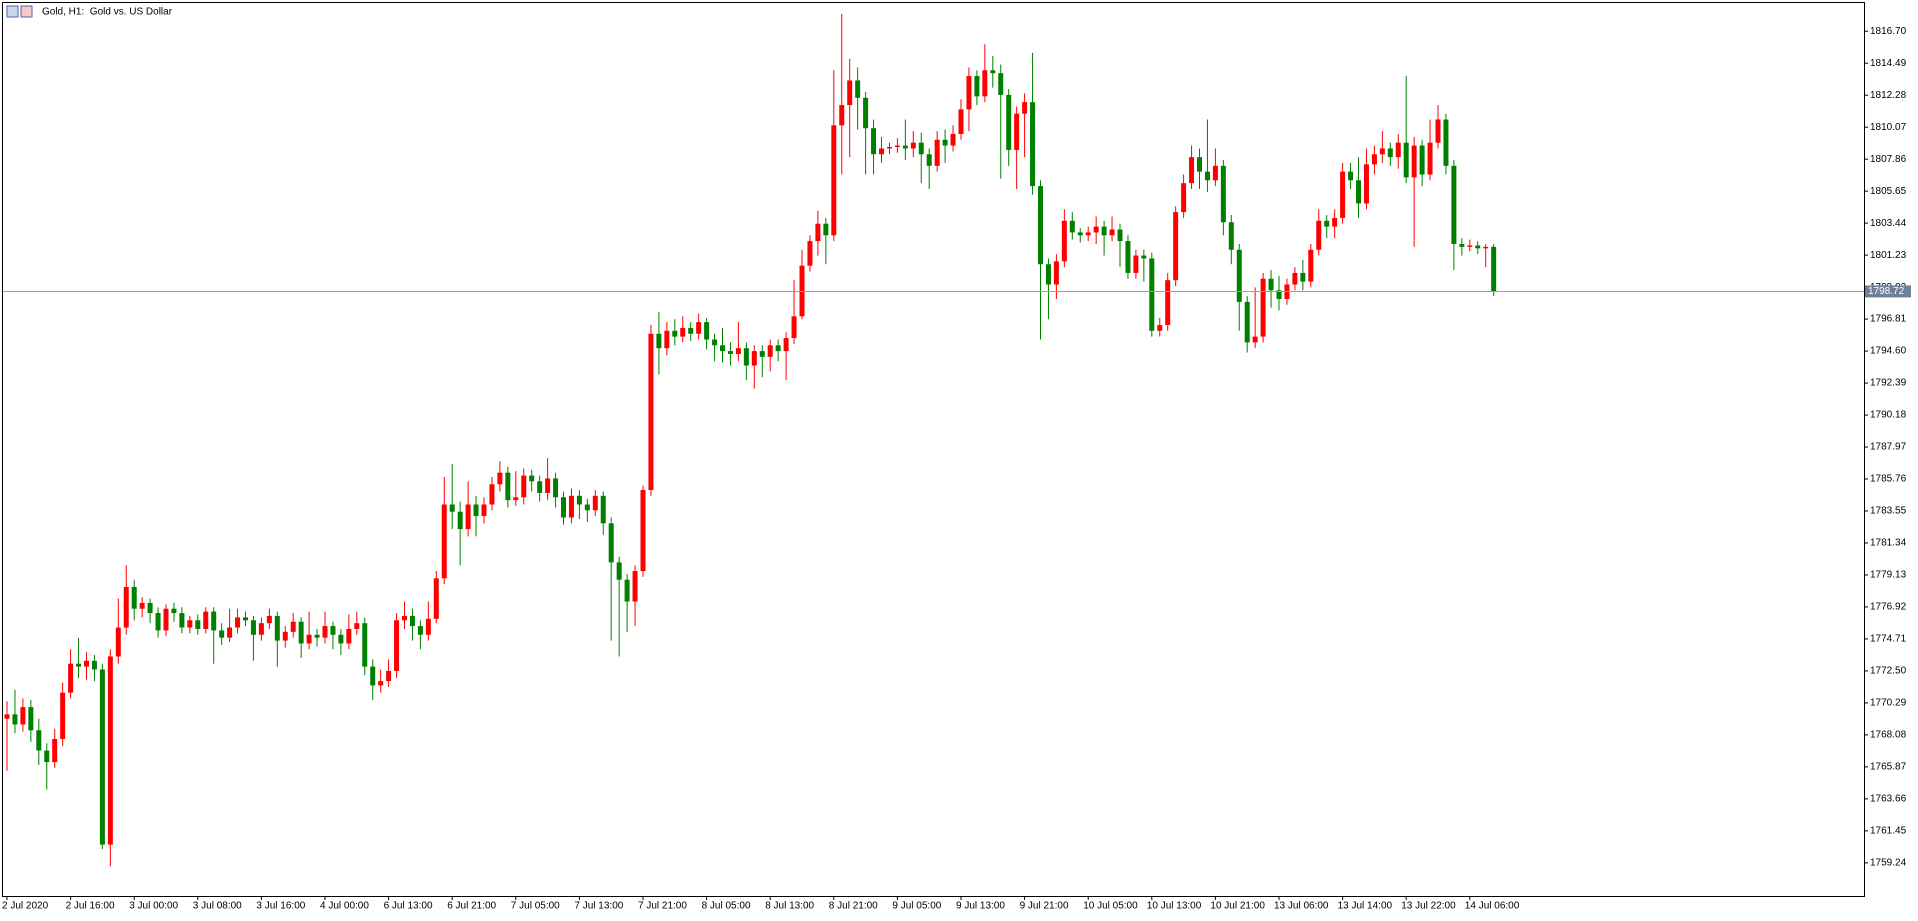 This screenshot has height=921, width=1918. Describe the element at coordinates (1492, 906) in the screenshot. I see `x-tick-label: 14 Jul 06:00` at that location.